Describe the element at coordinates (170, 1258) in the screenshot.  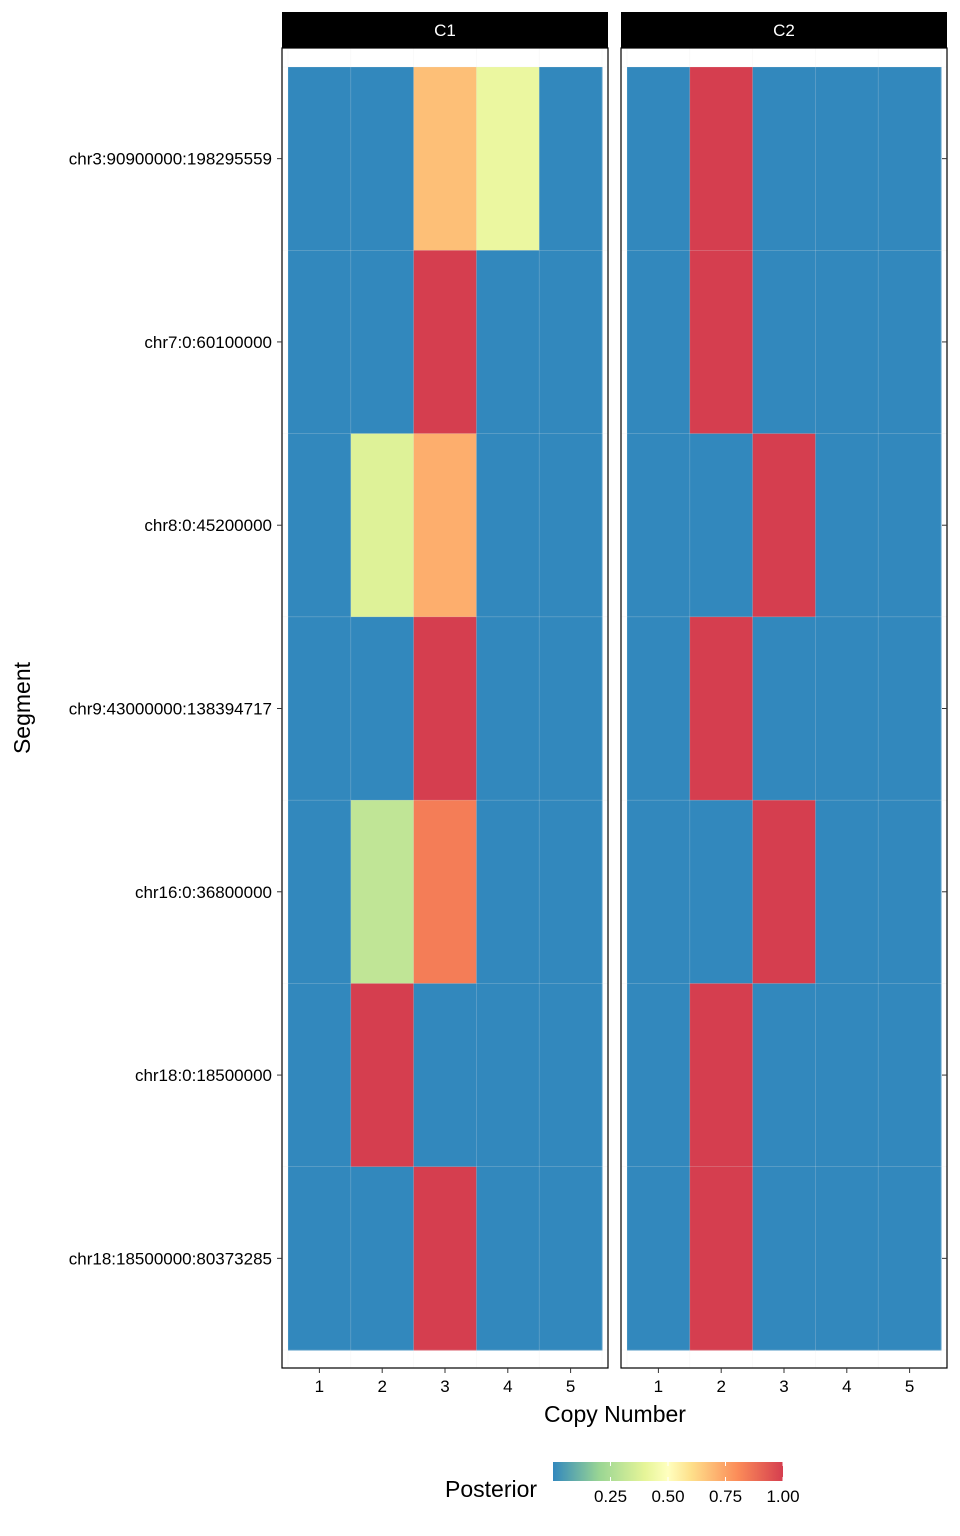
I see `y-tick-label: chr18:18500000:80373285` at that location.